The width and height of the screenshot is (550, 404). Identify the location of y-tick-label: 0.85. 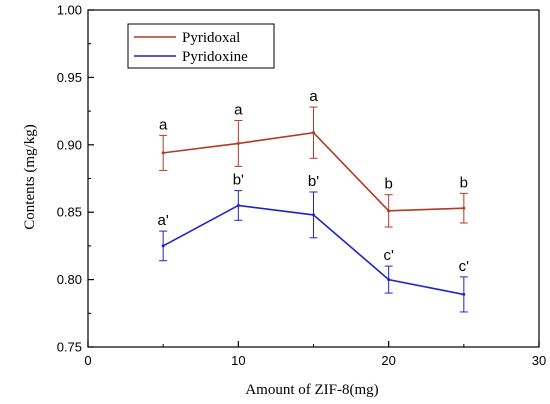
(69, 212).